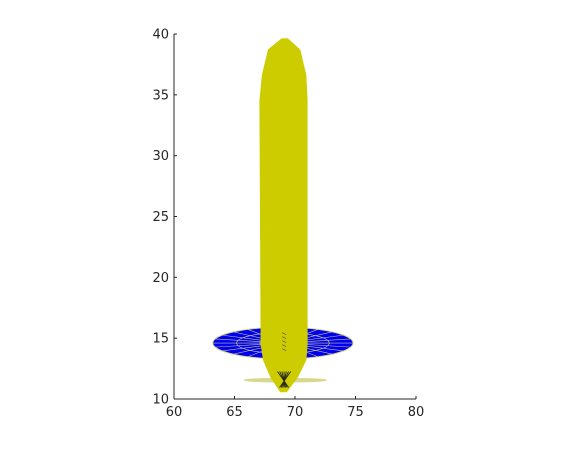 Image resolution: width=570 pixels, height=450 pixels. What do you see at coordinates (160, 35) in the screenshot?
I see `y-tick-label: 40` at bounding box center [160, 35].